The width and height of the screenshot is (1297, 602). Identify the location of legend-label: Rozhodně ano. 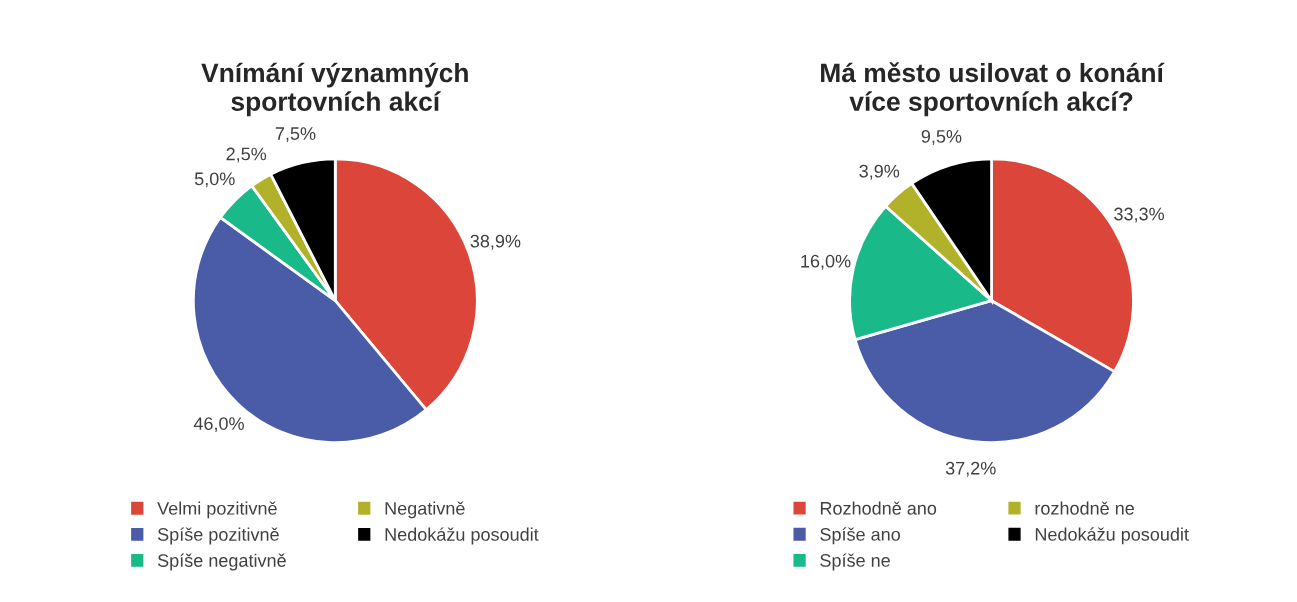
(878, 508).